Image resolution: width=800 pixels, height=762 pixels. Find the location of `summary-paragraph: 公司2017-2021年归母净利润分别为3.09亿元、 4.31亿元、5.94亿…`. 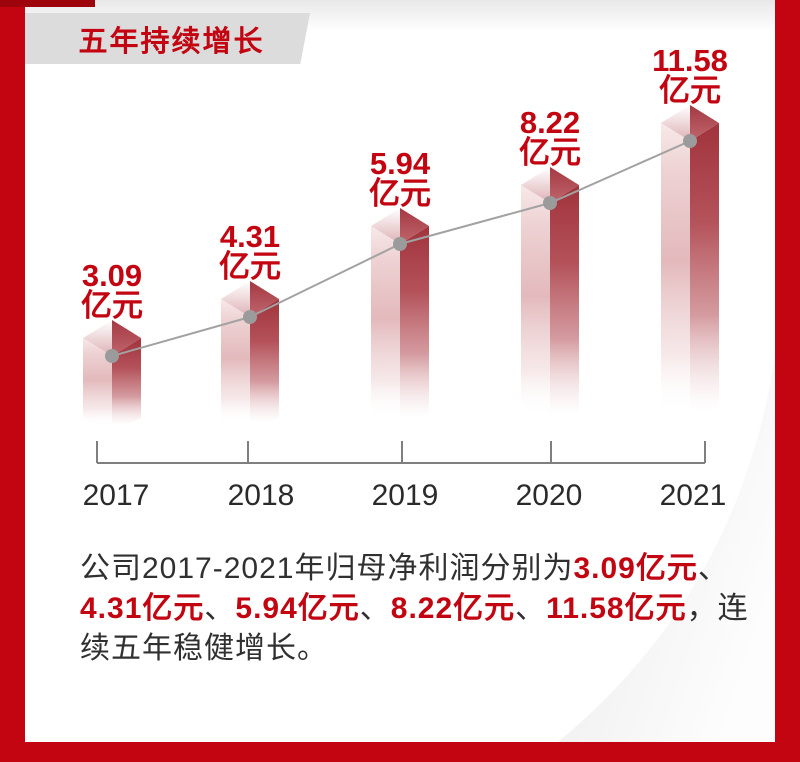

summary-paragraph: 公司2017-2021年归母净利润分别为3.09亿元、 4.31亿元、5.94亿… is located at coordinates (414, 609).